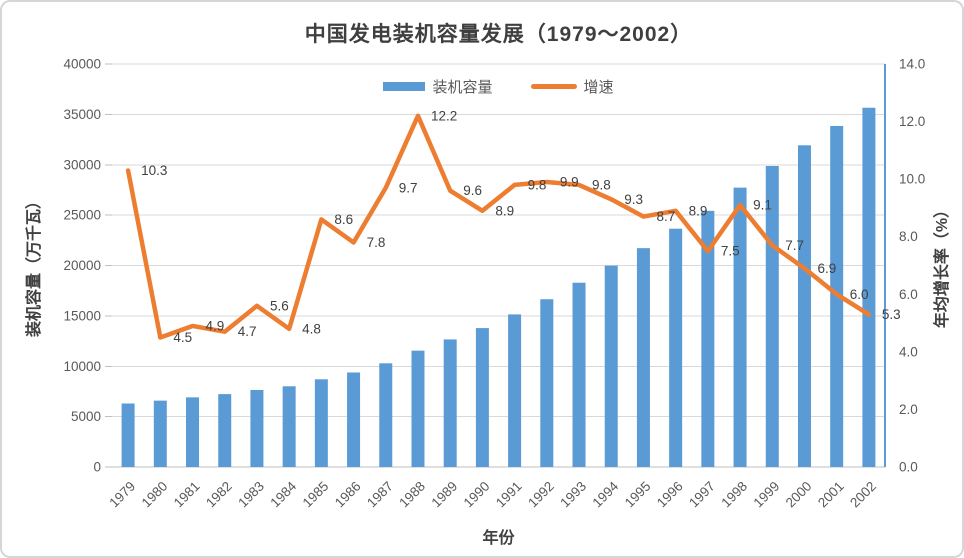 The width and height of the screenshot is (964, 558). What do you see at coordinates (579, 374) in the screenshot?
I see `bar-1993` at bounding box center [579, 374].